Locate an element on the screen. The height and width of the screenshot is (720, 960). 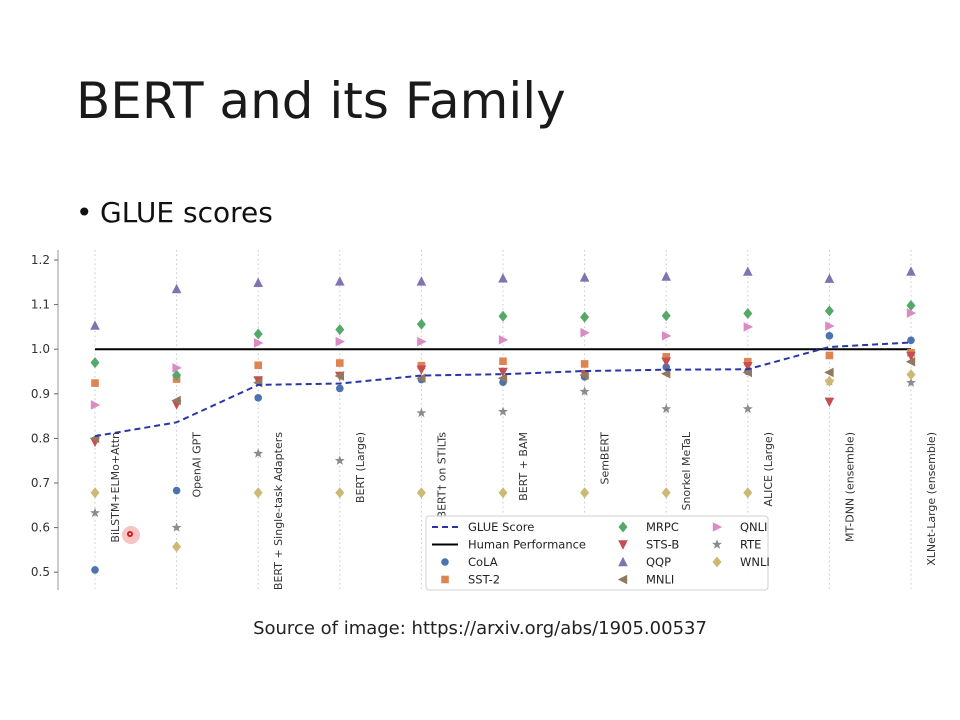
x-tick-label: SemBERT is located at coordinates (605, 458).